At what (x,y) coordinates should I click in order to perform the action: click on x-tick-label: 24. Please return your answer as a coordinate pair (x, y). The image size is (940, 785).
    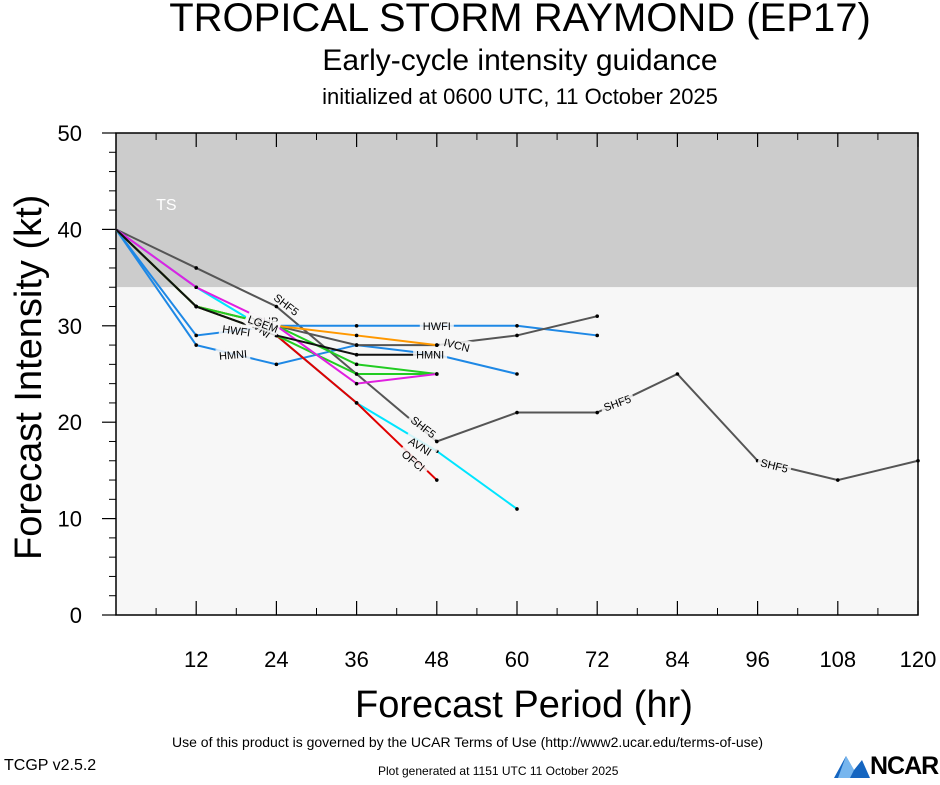
    Looking at the image, I should click on (276, 659).